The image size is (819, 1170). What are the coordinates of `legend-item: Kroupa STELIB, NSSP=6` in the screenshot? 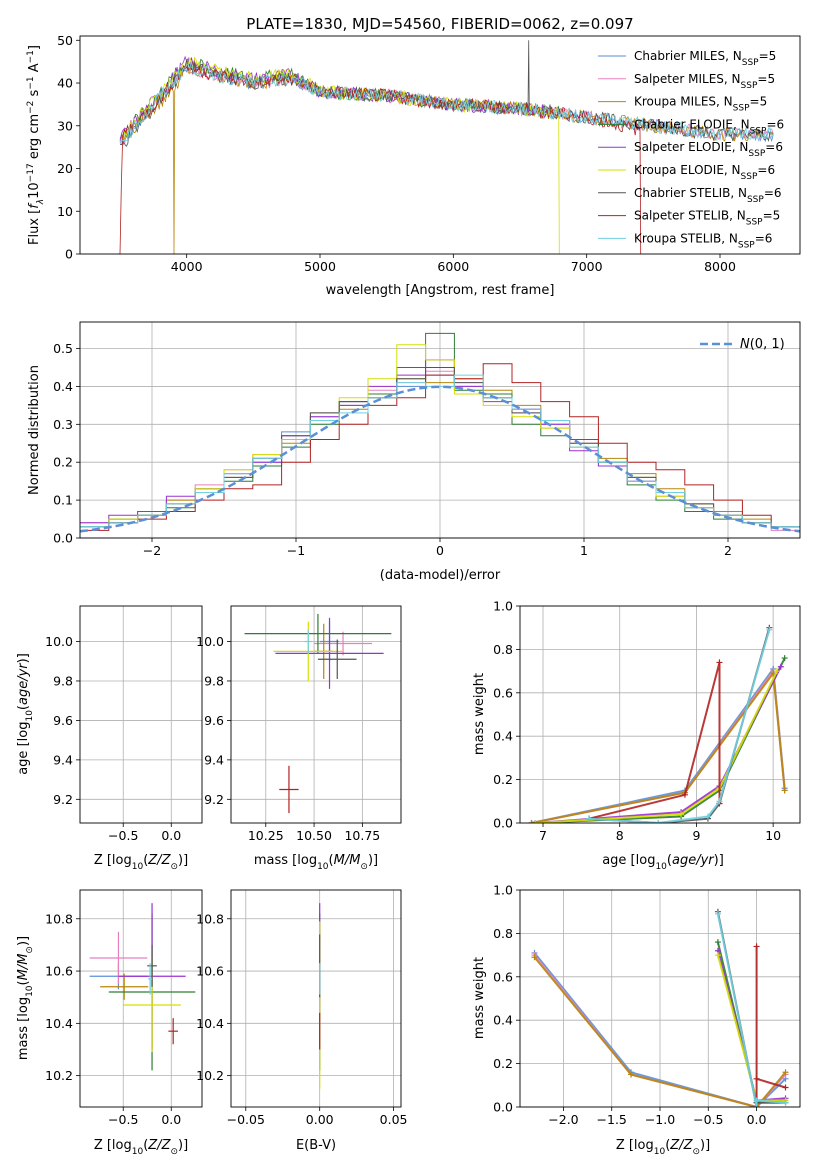 It's located at (703, 240).